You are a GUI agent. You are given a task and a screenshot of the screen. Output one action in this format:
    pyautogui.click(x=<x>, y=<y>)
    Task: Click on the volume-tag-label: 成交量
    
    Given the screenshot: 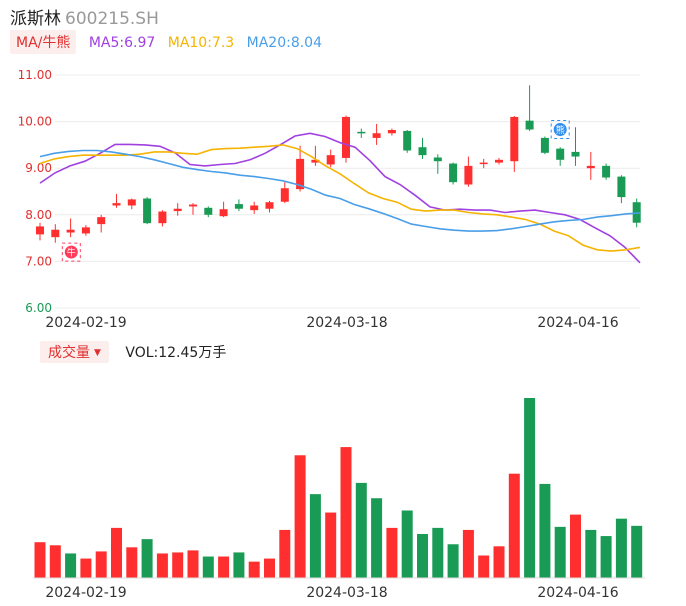 What is the action you would take?
    pyautogui.click(x=69, y=353)
    